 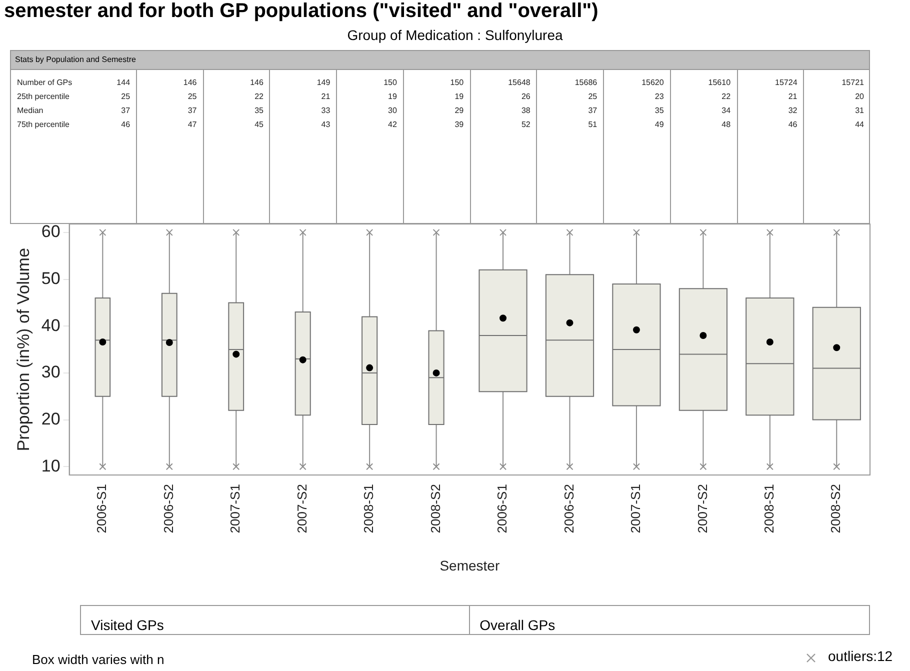 What do you see at coordinates (852, 82) in the screenshot?
I see `text: 15721` at bounding box center [852, 82].